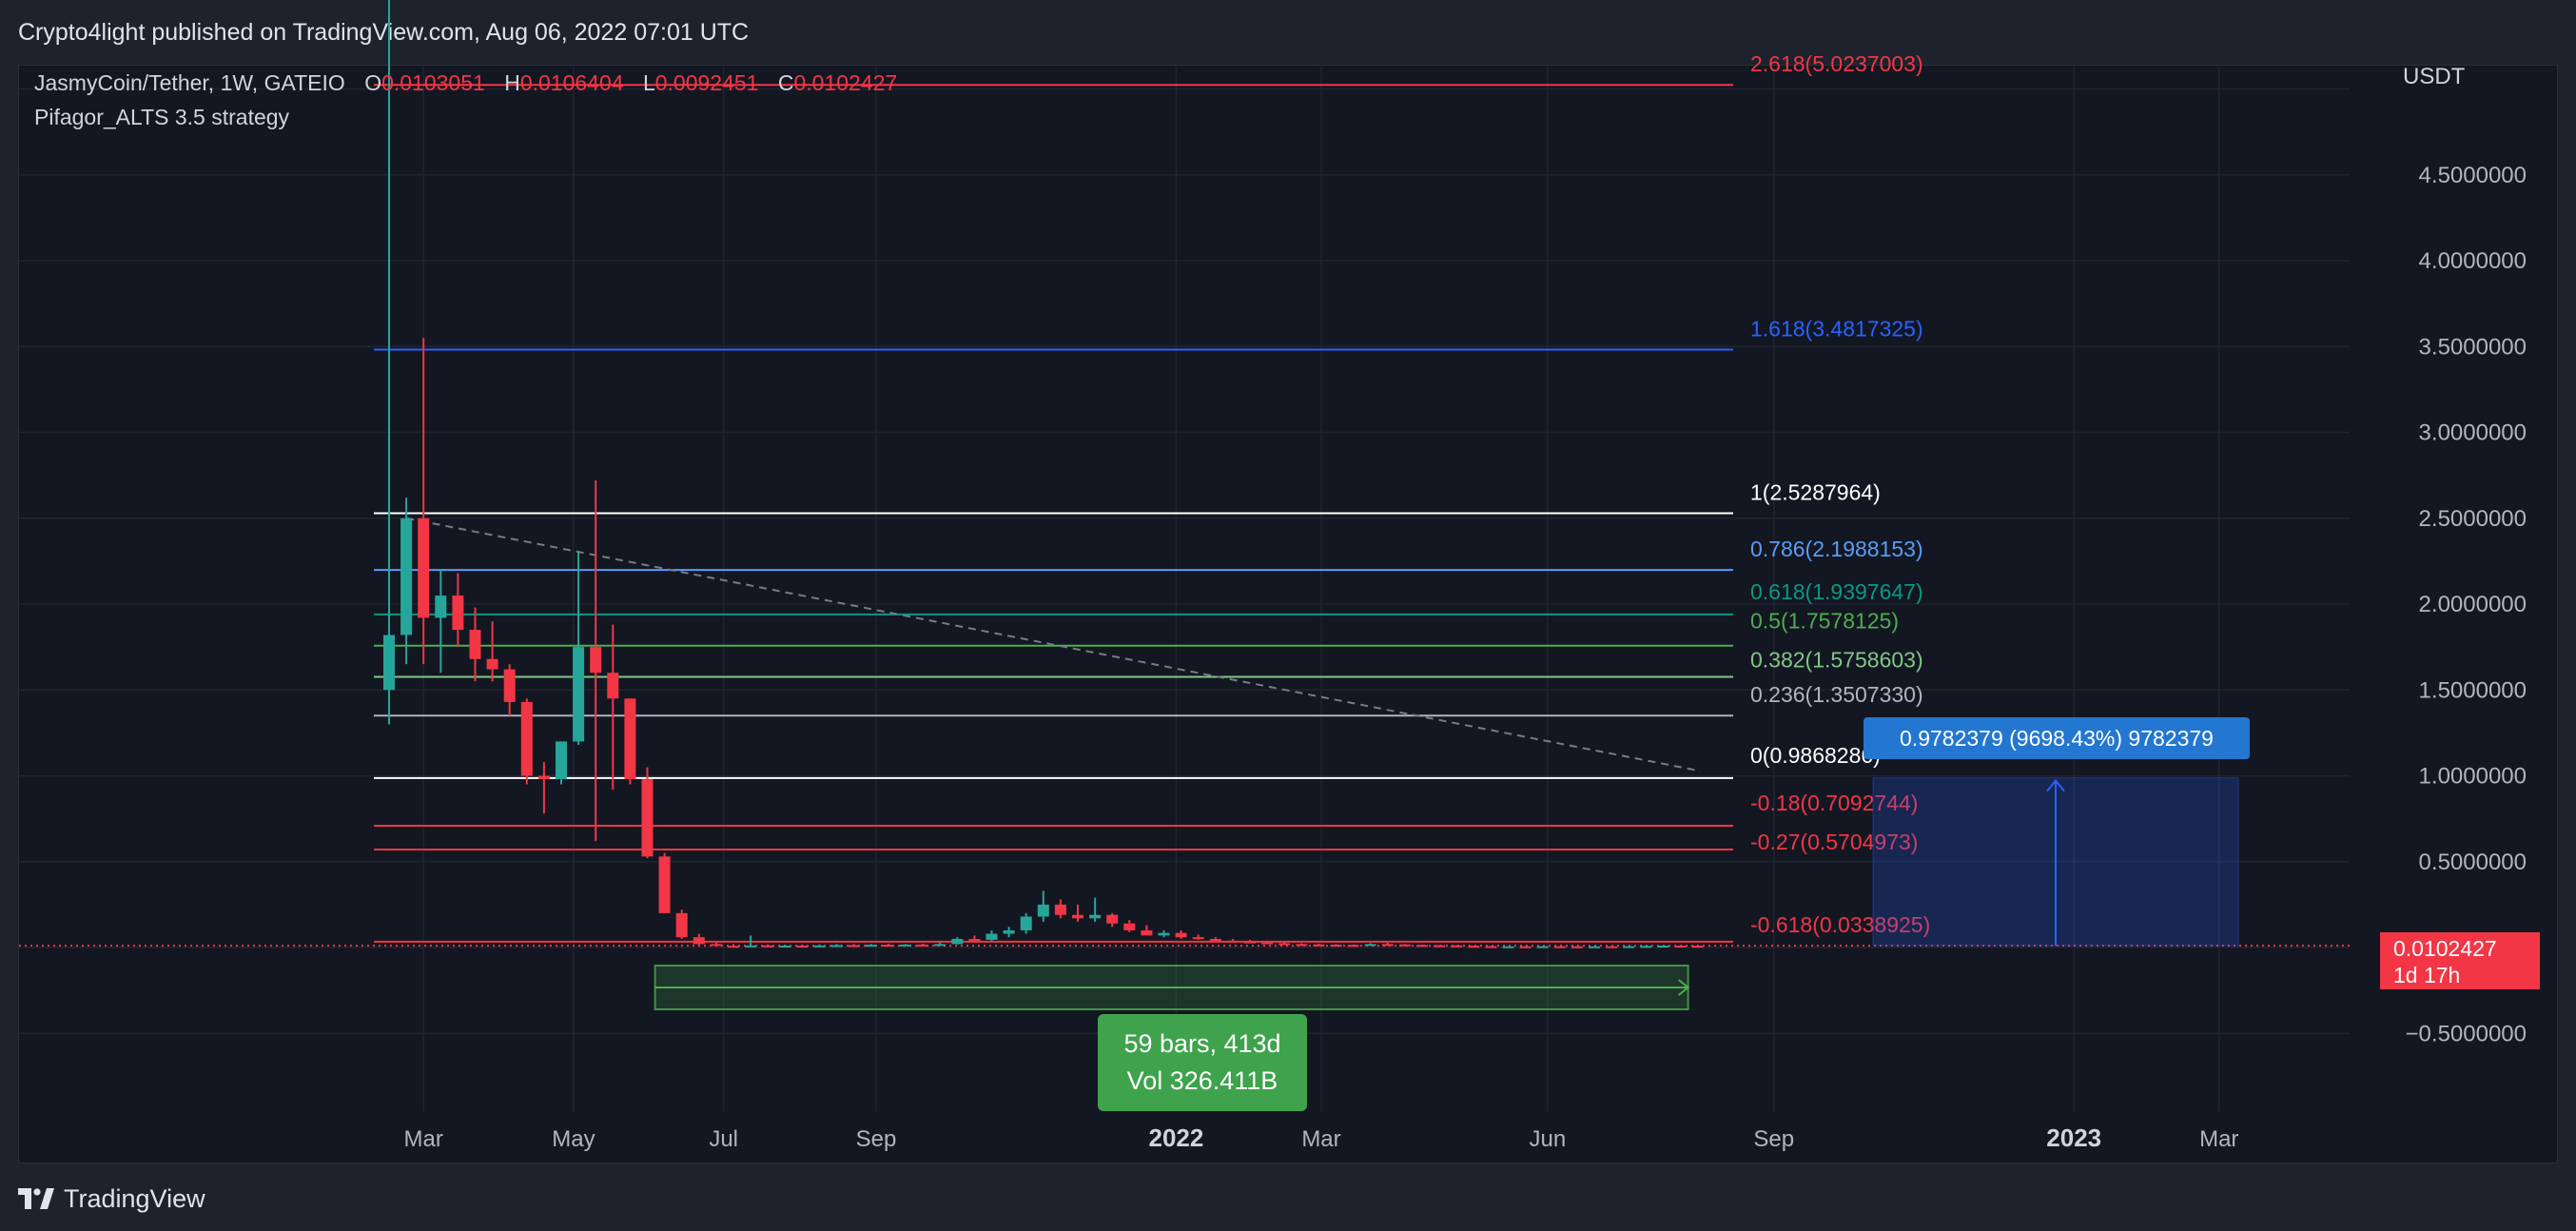 This screenshot has height=1231, width=2576. What do you see at coordinates (1549, 1139) in the screenshot?
I see `time-tick-label: Jun` at bounding box center [1549, 1139].